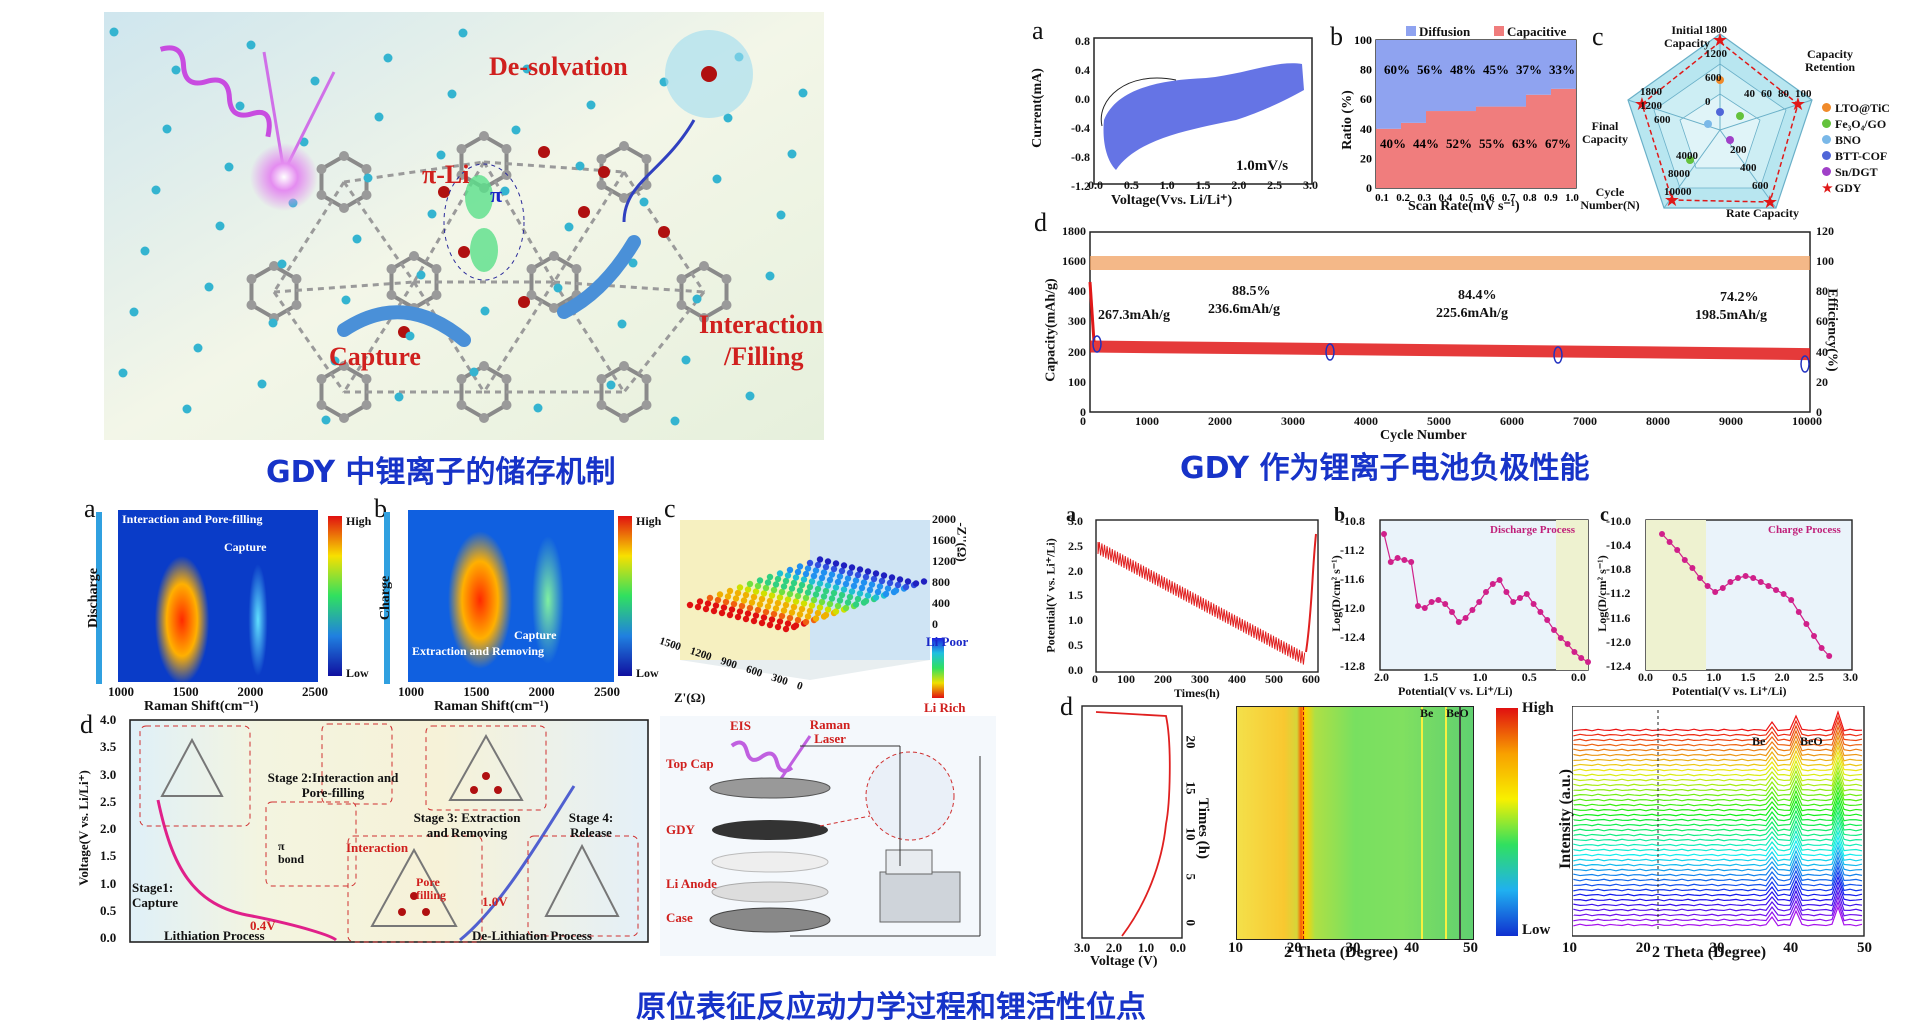 The height and width of the screenshot is (1031, 1920). I want to click on raman-heatmap-b, so click(511, 596).